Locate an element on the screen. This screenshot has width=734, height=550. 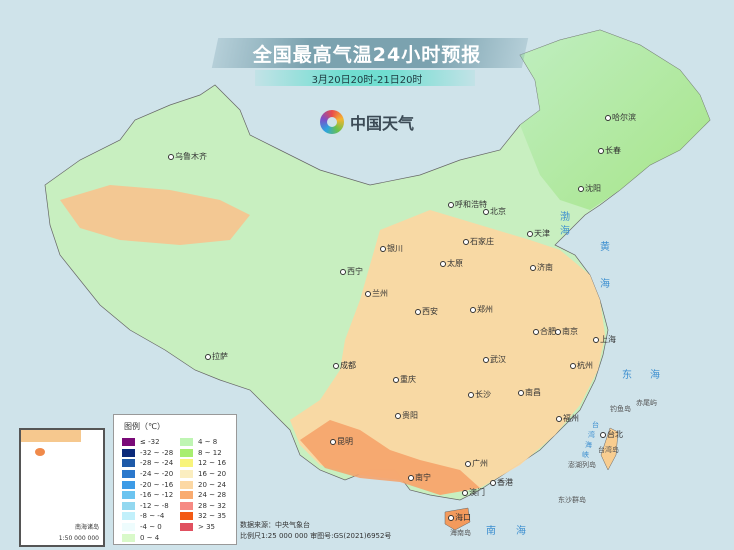
city-name: 长沙 is located at coordinates (483, 394).